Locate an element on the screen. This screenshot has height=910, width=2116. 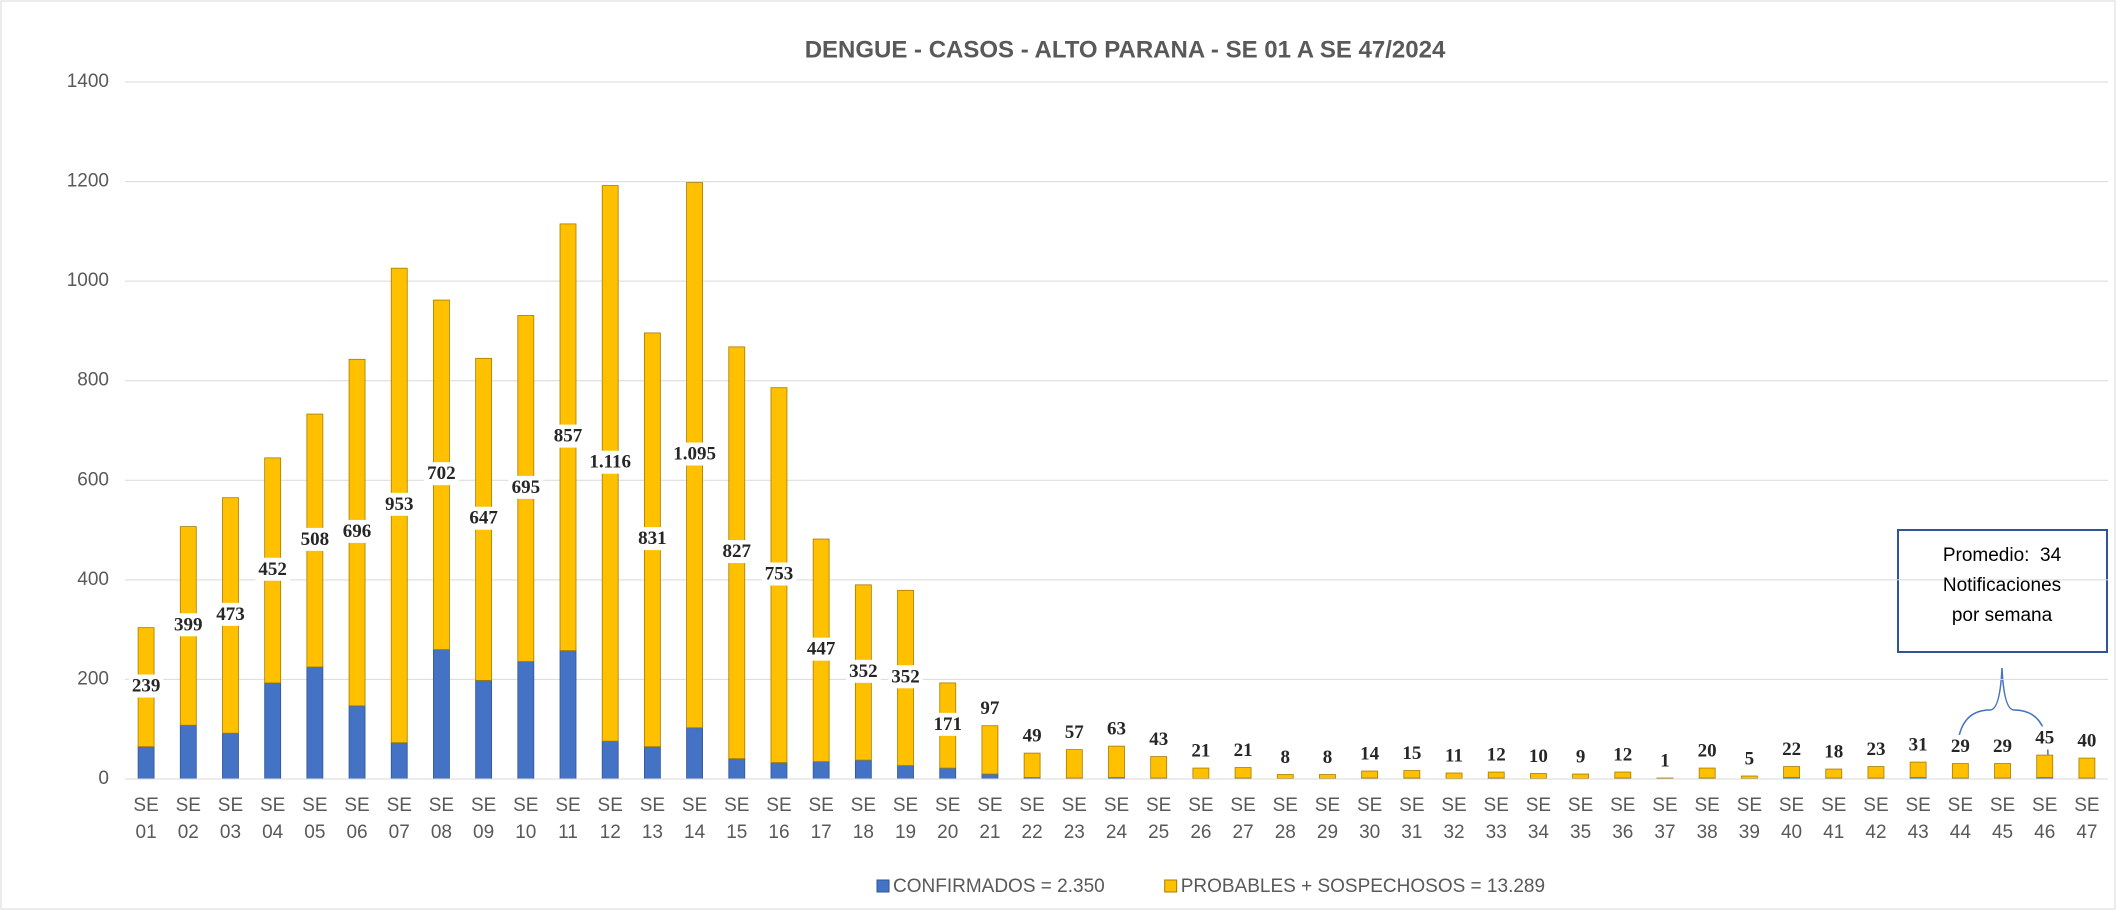
data-label: 1 is located at coordinates (1665, 760).